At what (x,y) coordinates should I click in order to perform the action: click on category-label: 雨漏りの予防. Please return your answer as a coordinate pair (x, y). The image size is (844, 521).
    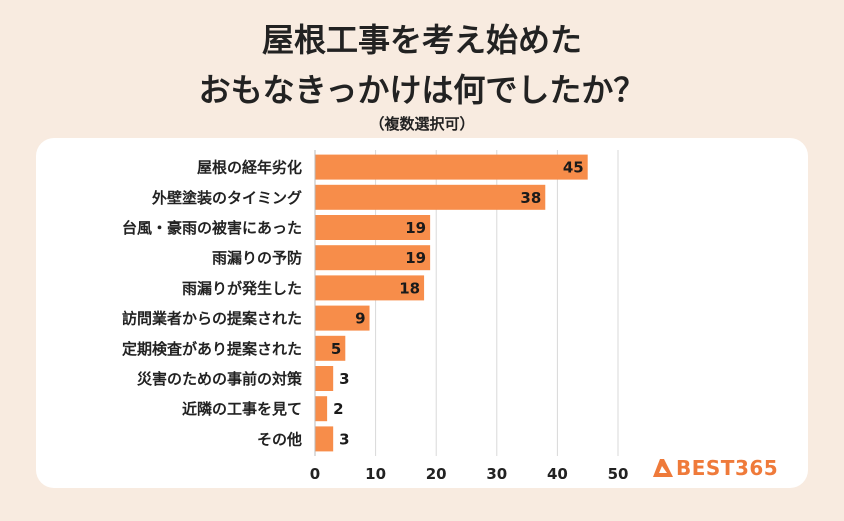
    Looking at the image, I should click on (257, 258).